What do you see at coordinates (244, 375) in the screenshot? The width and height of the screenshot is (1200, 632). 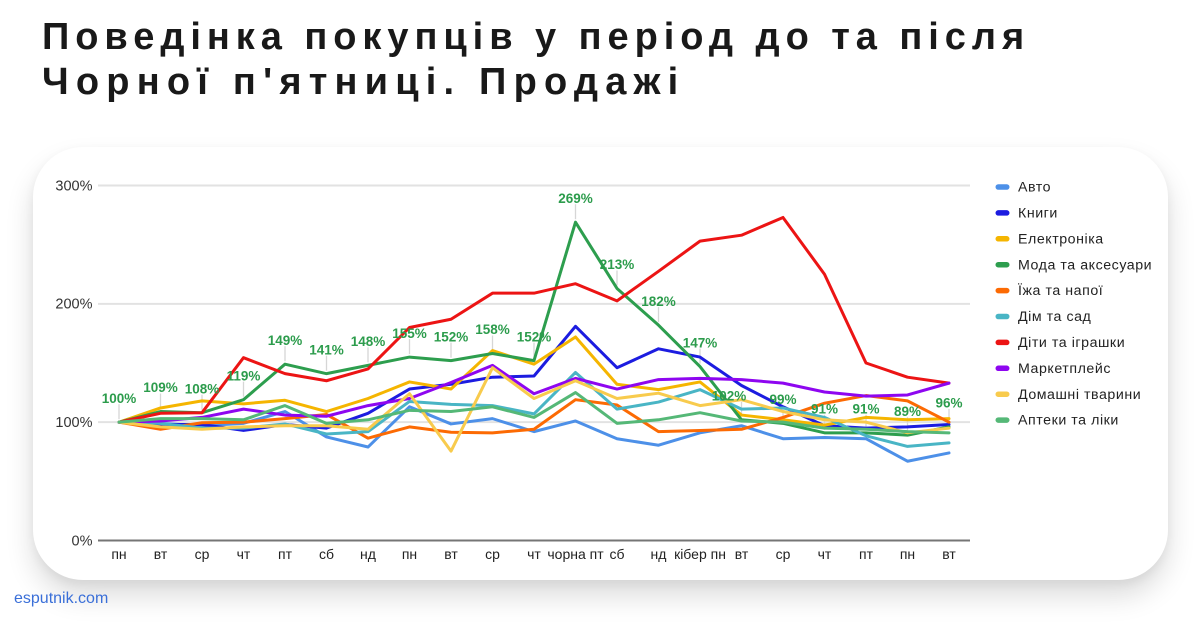 I see `svg-text: 119%` at bounding box center [244, 375].